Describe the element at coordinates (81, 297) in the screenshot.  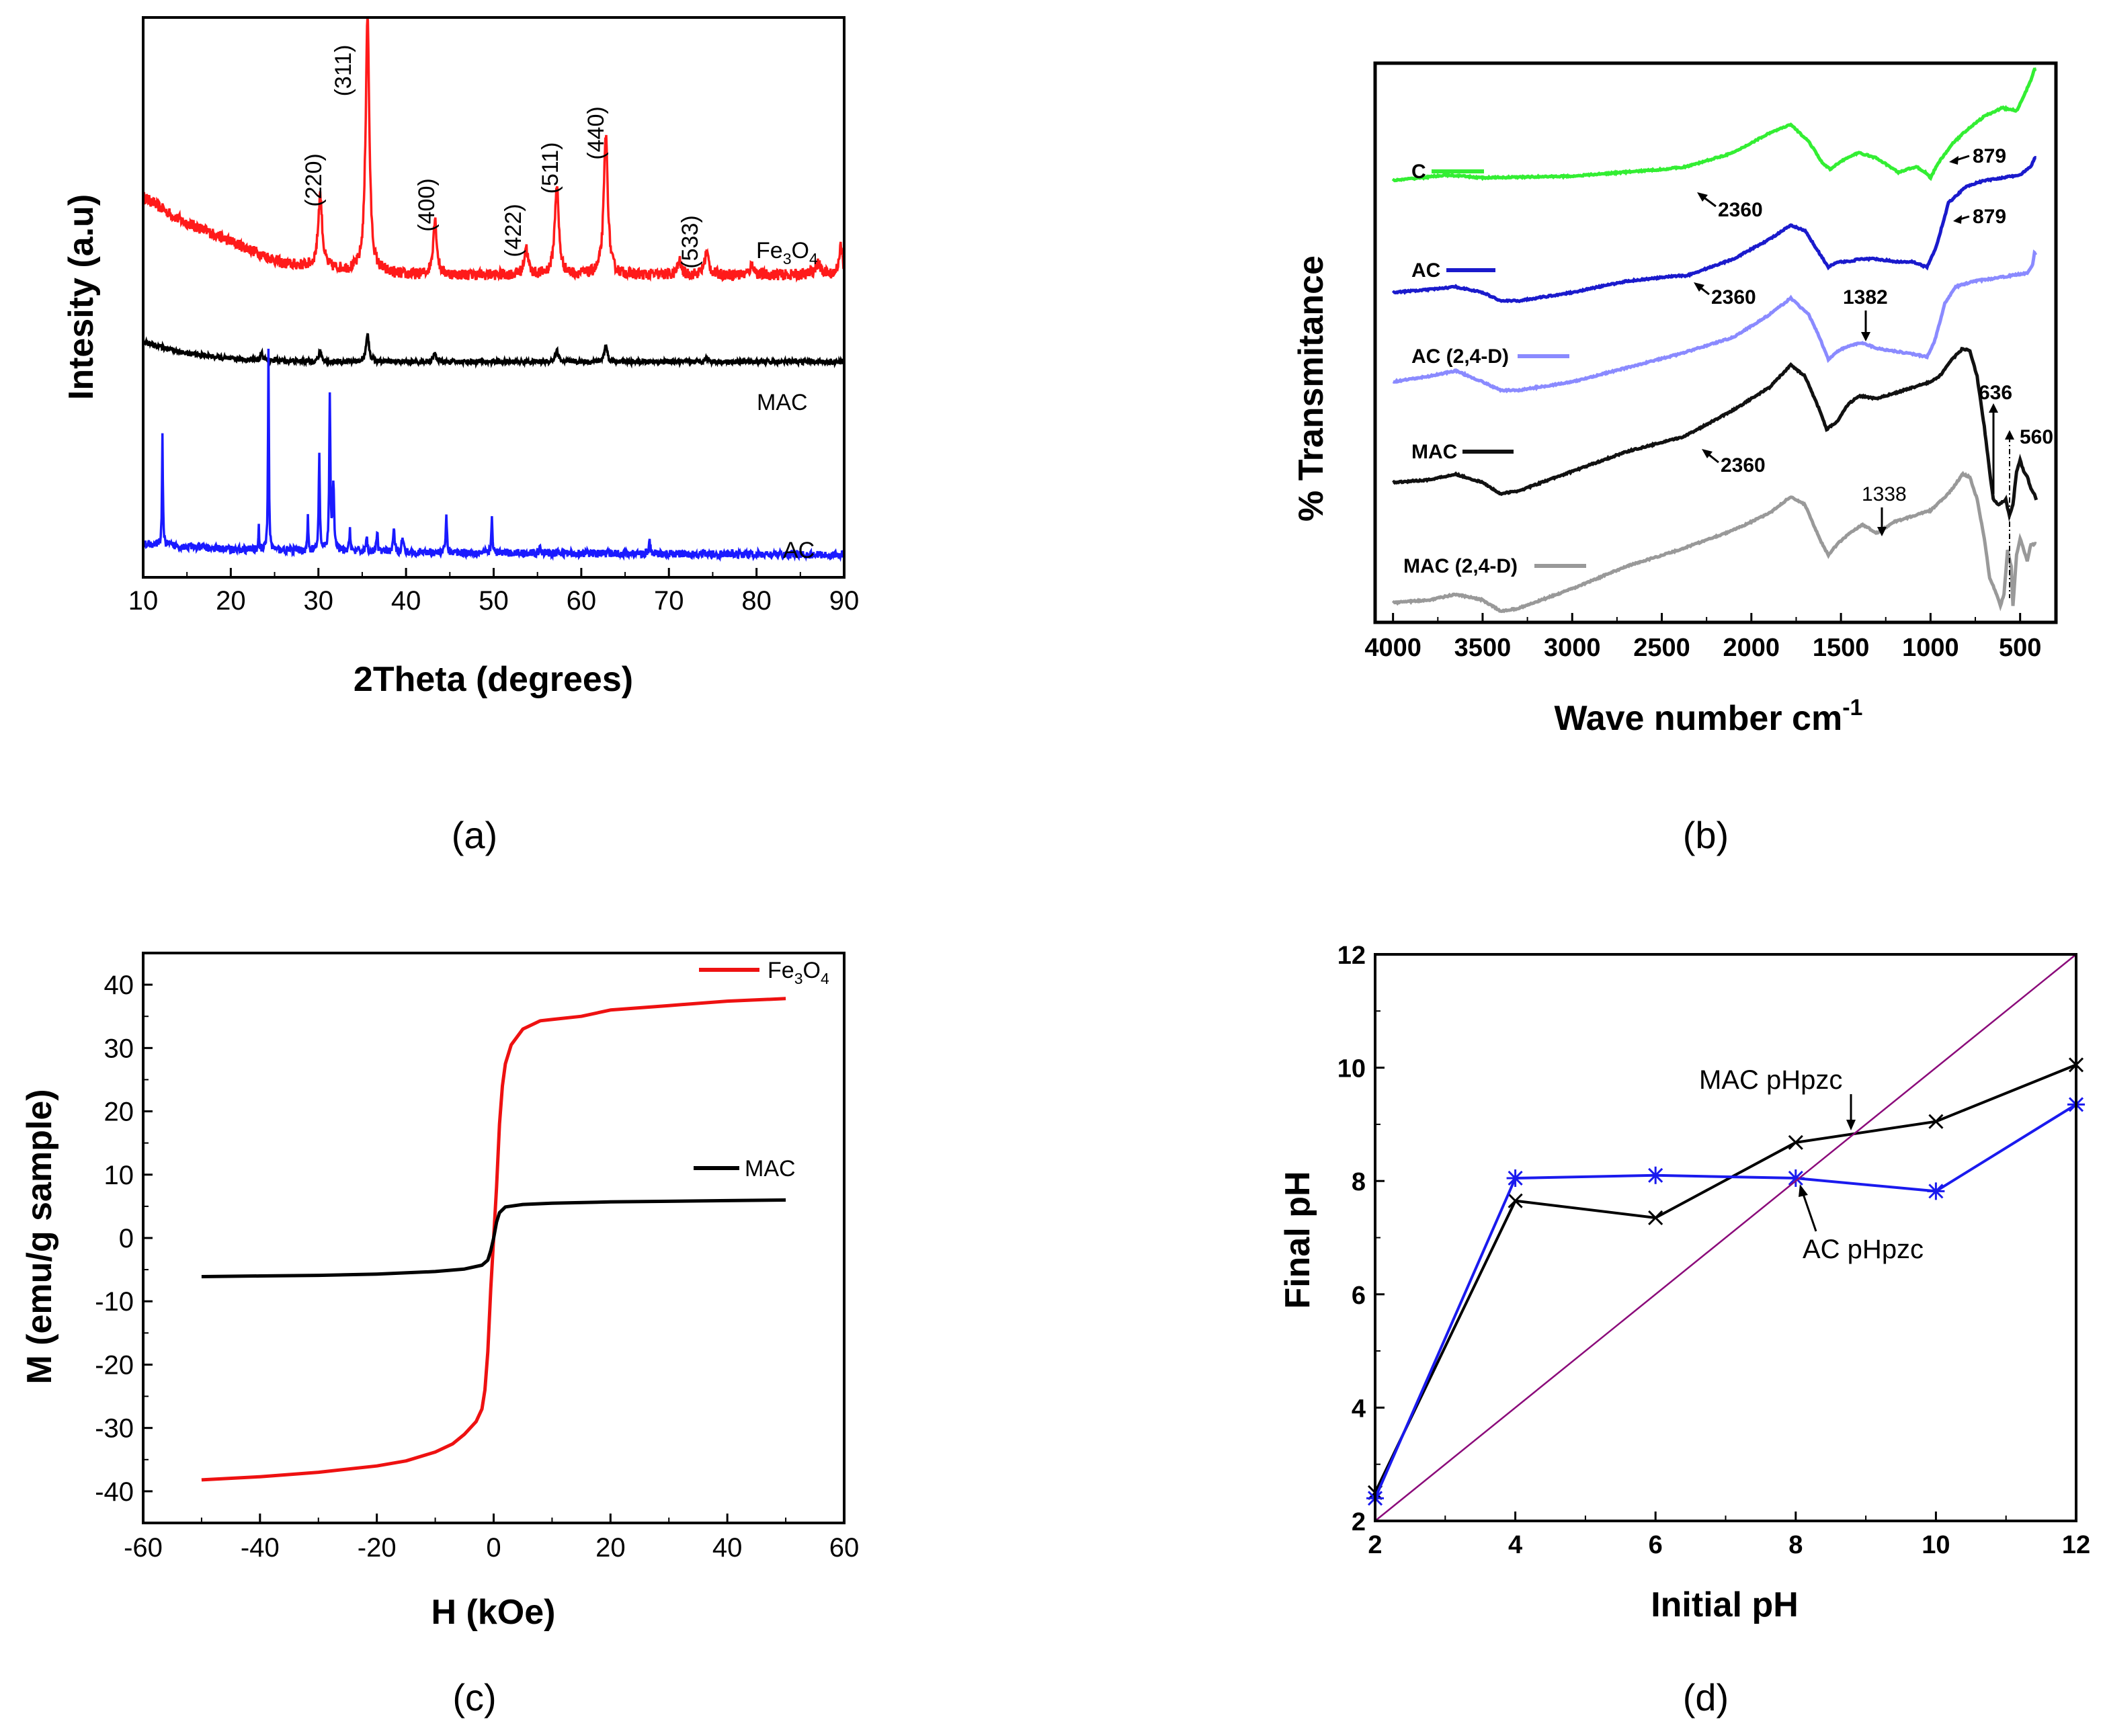
I see `panel-a-ylabel: Intesity (a.u)` at that location.